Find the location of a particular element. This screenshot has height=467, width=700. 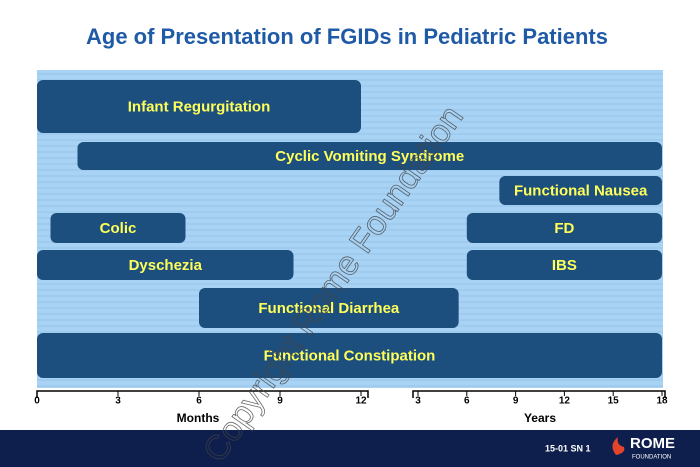

logo-text: ROME is located at coordinates (652, 443).